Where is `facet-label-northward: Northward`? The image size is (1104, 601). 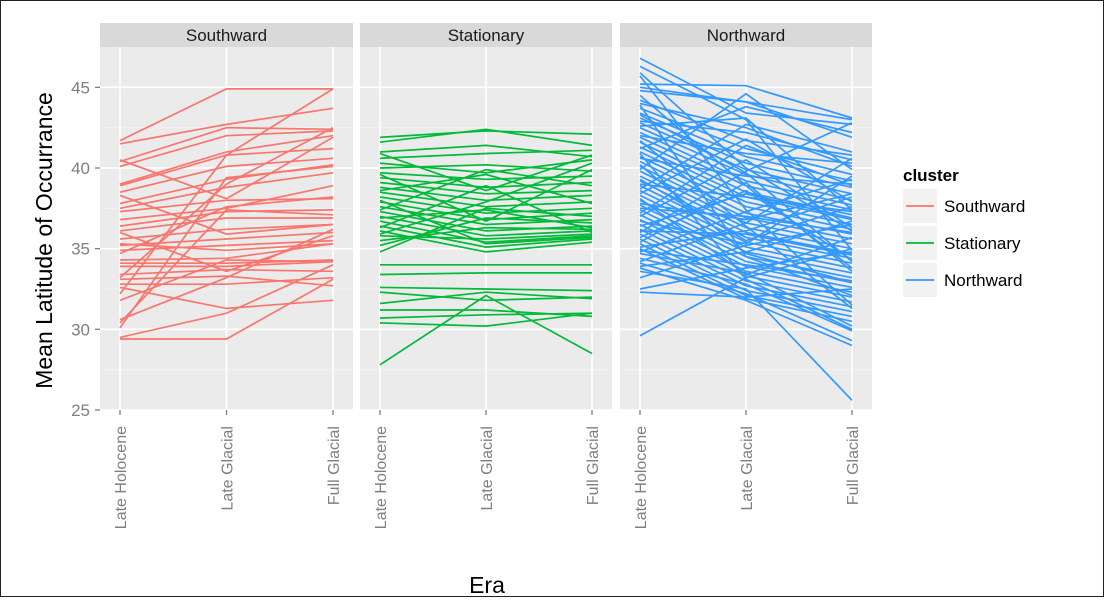
facet-label-northward: Northward is located at coordinates (746, 35).